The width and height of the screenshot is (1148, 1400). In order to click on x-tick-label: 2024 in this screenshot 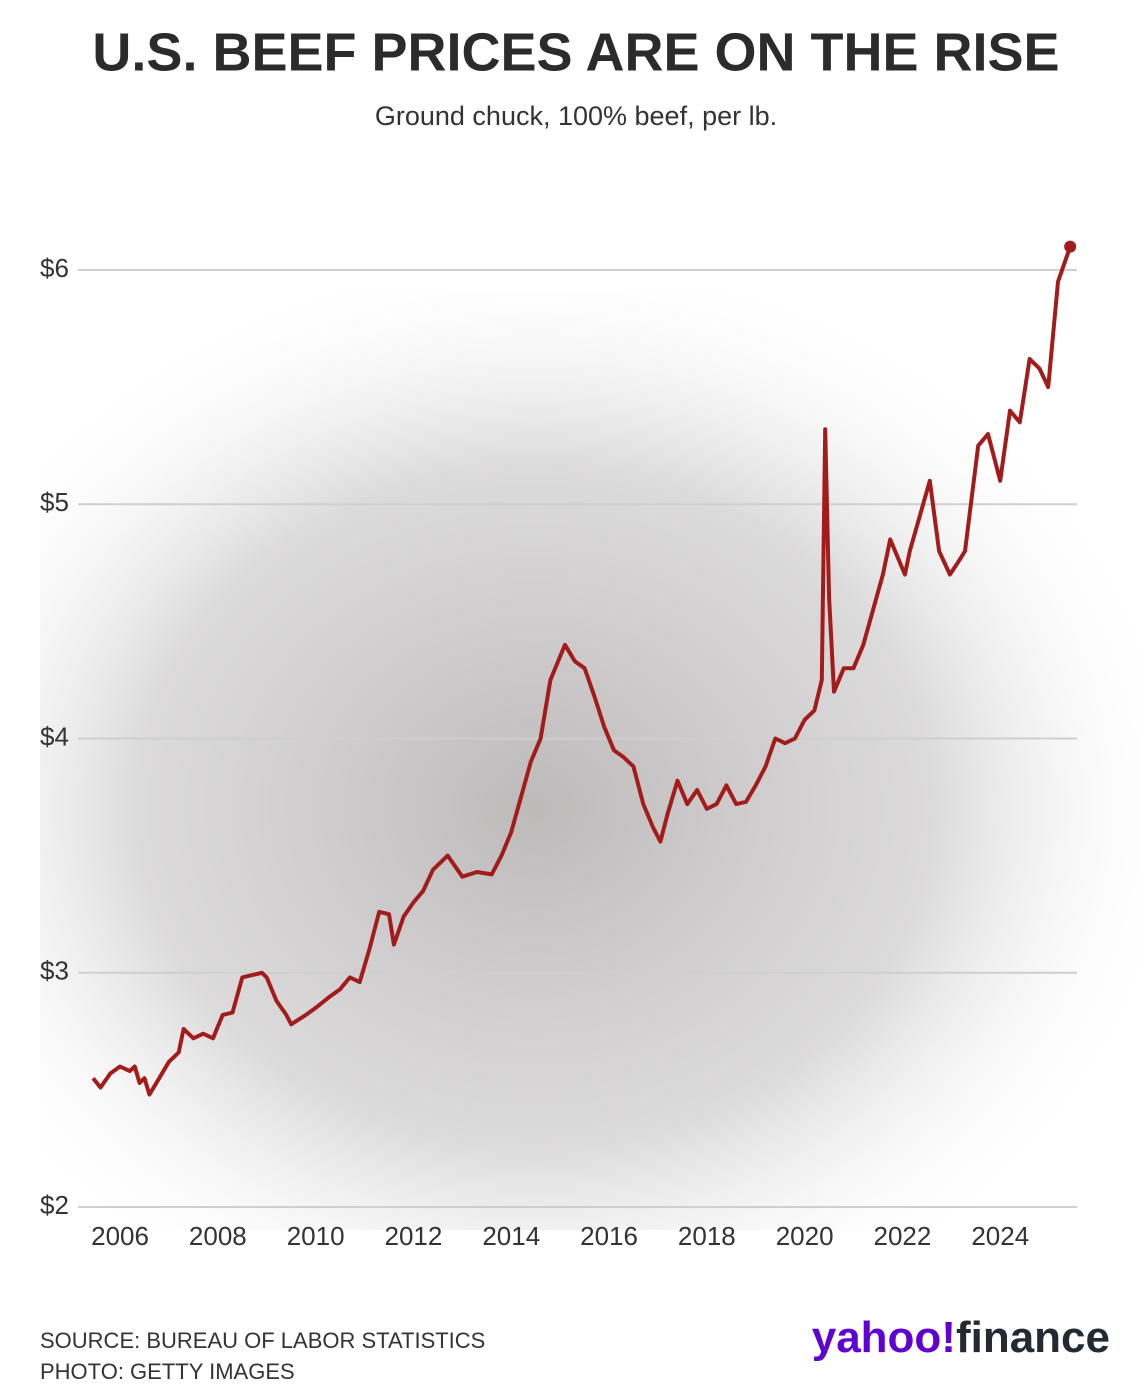, I will do `click(1000, 1236)`.